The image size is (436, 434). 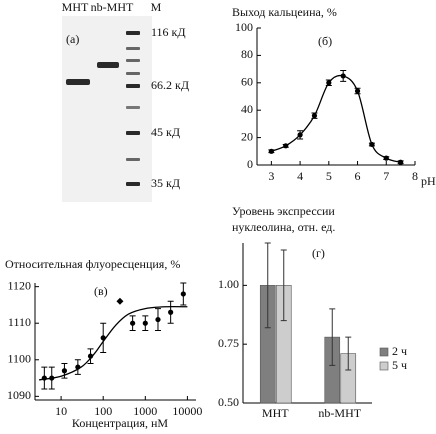 What do you see at coordinates (399, 365) in the screenshot?
I see `legend-label: 5 ч` at bounding box center [399, 365].